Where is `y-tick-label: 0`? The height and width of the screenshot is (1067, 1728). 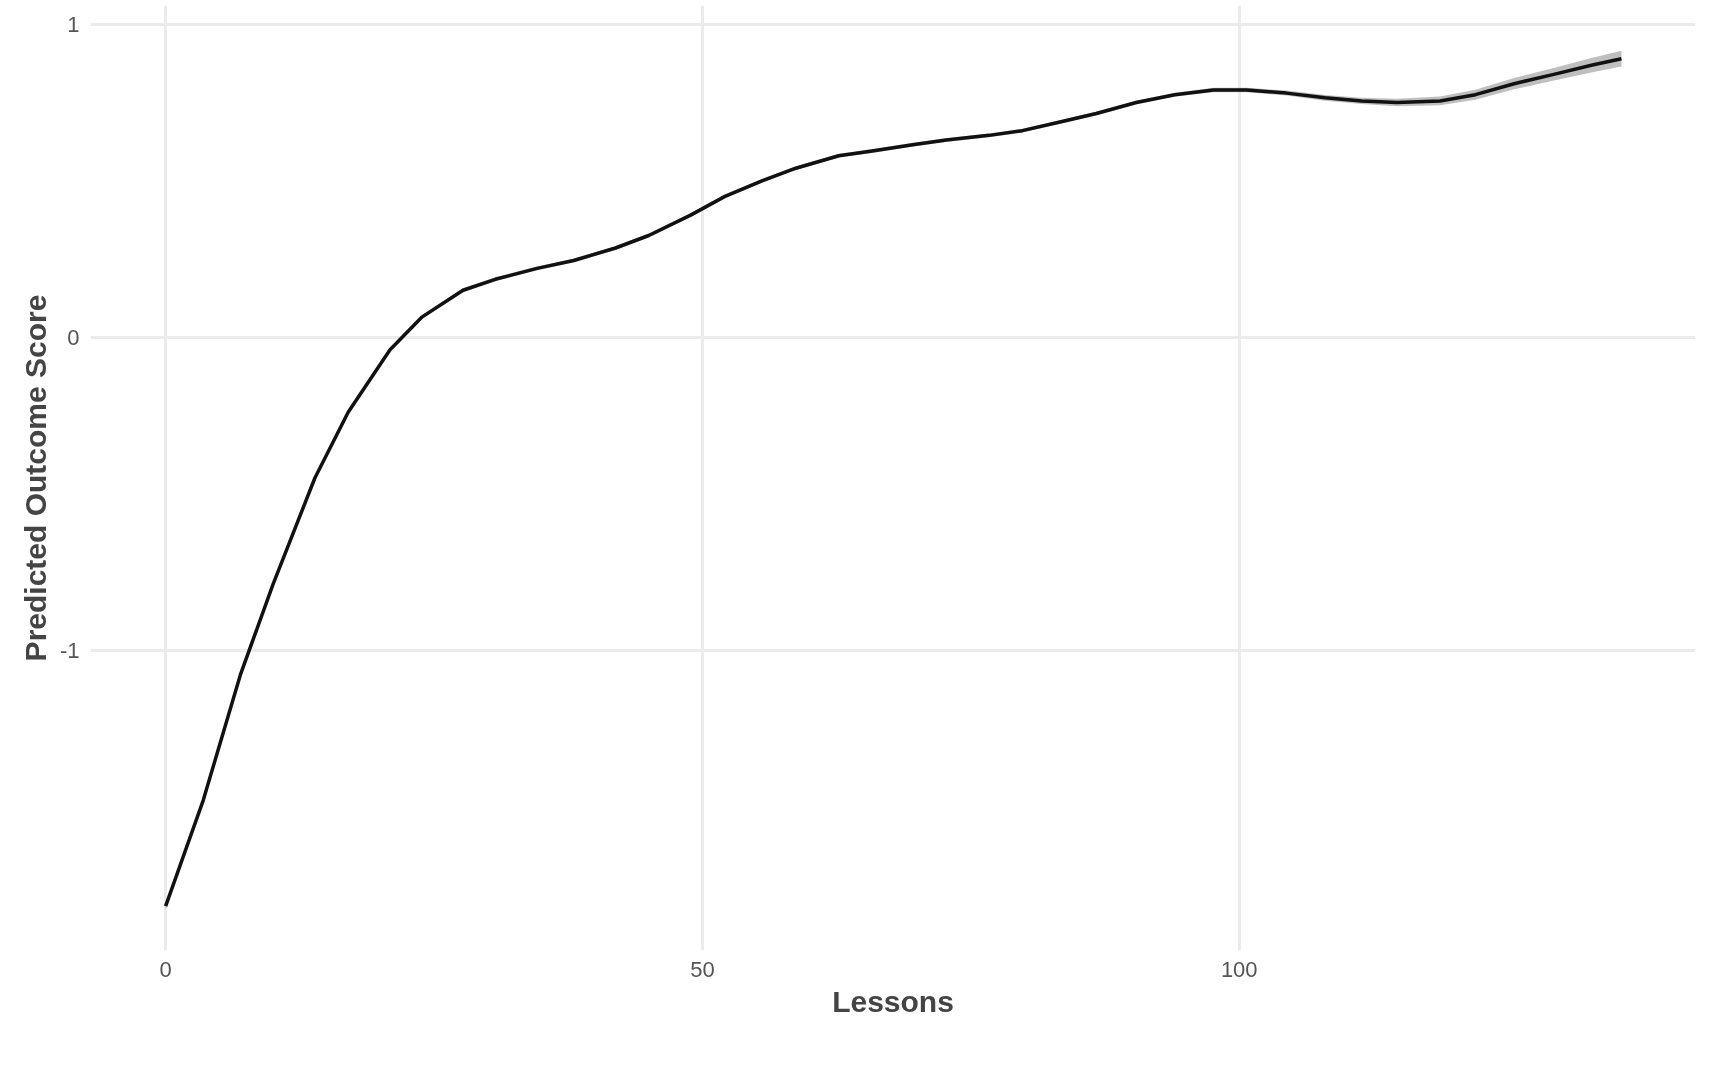
y-tick-label: 0 is located at coordinates (73, 337).